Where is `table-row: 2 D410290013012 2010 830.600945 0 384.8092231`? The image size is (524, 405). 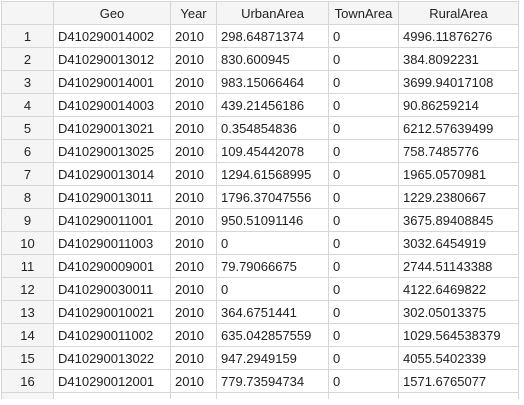
table-row: 2 D410290013012 2010 830.600945 0 384.8092231 is located at coordinates (260, 59).